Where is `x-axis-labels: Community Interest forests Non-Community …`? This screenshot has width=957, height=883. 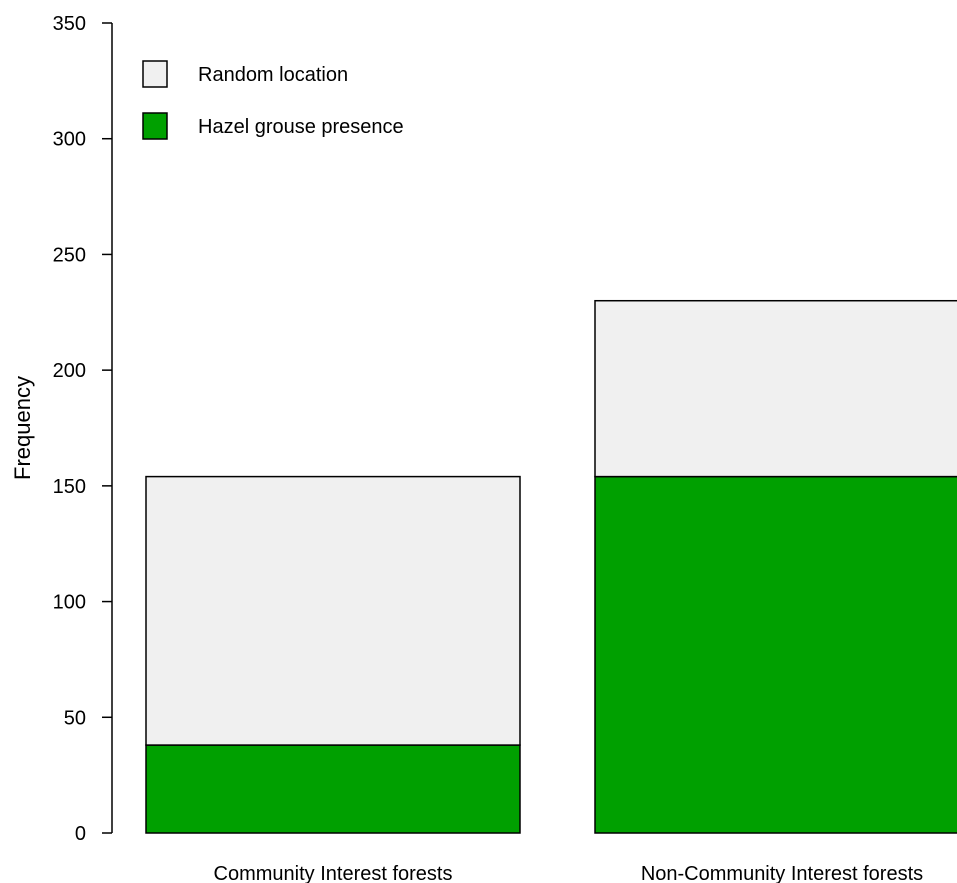 x-axis-labels: Community Interest forests Non-Community … is located at coordinates (569, 873).